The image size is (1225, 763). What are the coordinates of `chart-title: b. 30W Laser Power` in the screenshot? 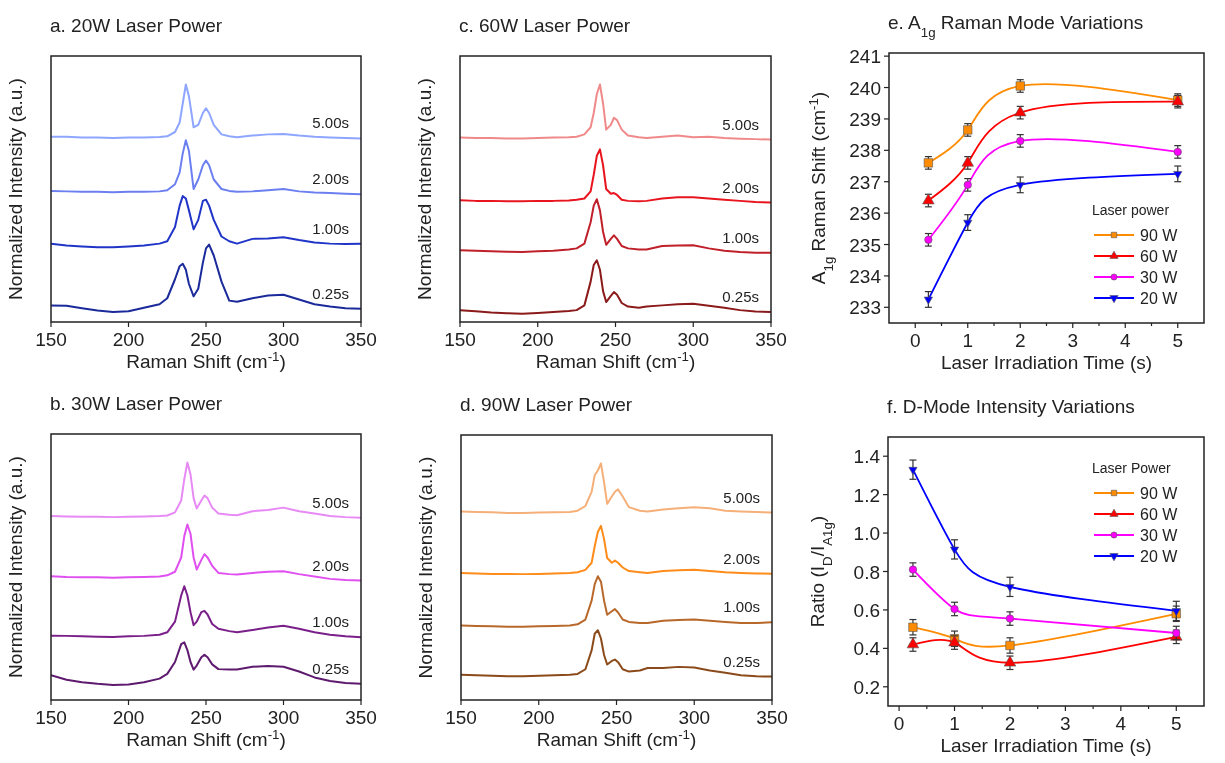 It's located at (136, 403).